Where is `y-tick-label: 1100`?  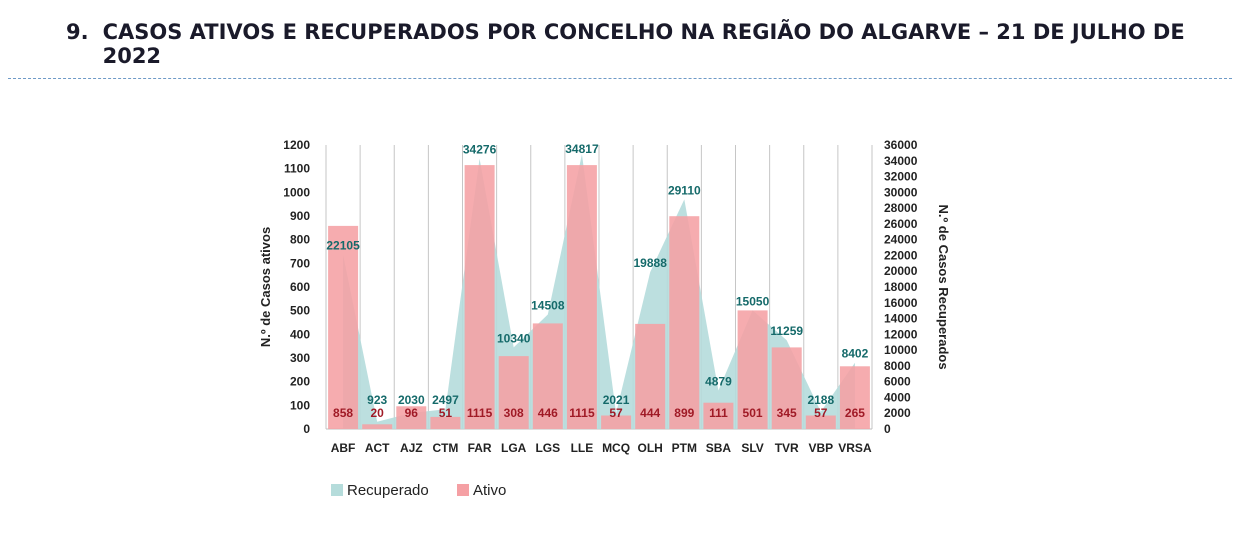
y-tick-label: 1100 is located at coordinates (297, 169).